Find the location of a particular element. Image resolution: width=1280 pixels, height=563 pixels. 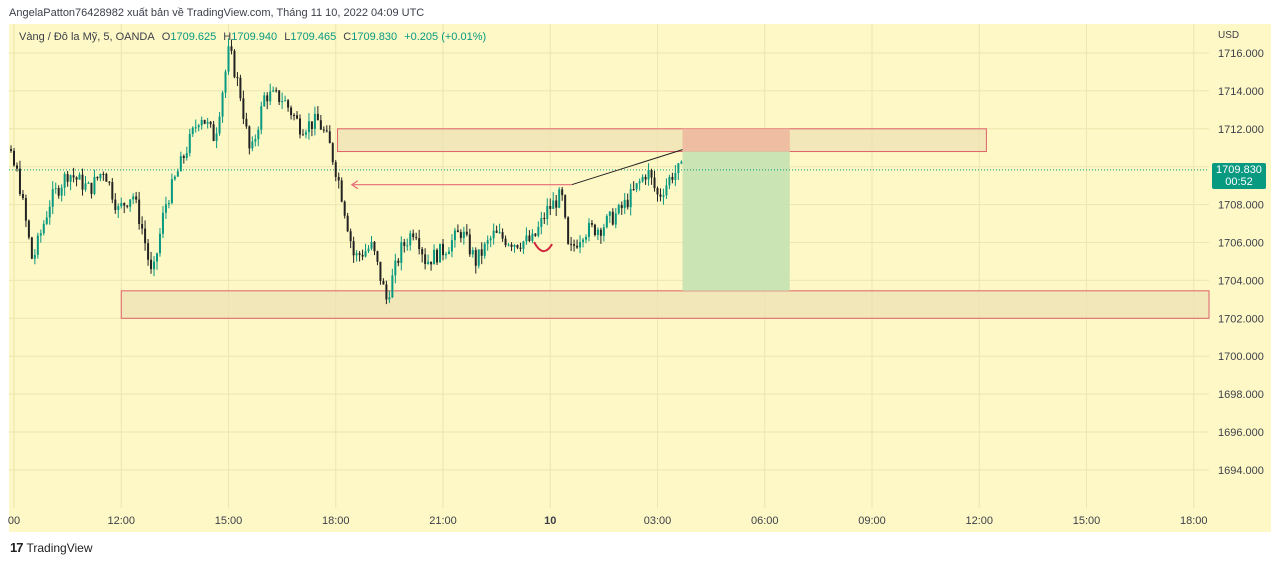

last-price-value: 1709.830 is located at coordinates (1239, 170).